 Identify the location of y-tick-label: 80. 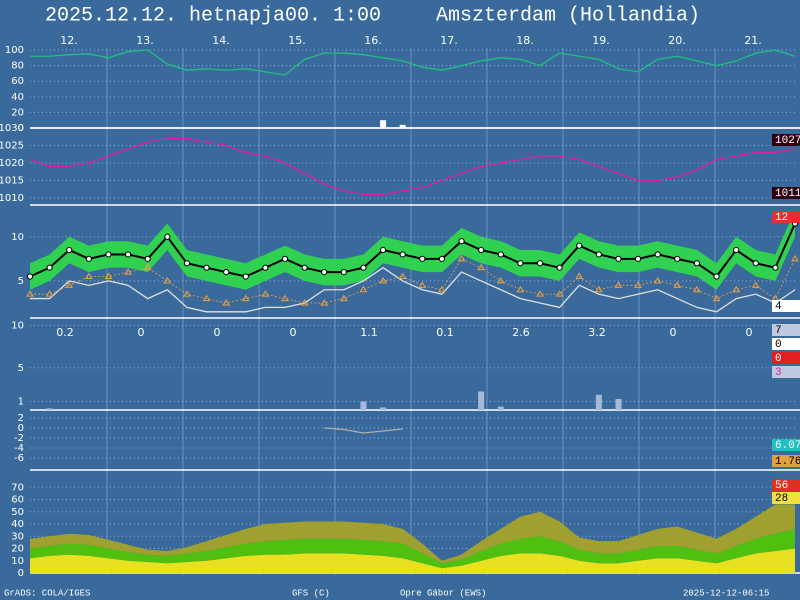
(17, 66).